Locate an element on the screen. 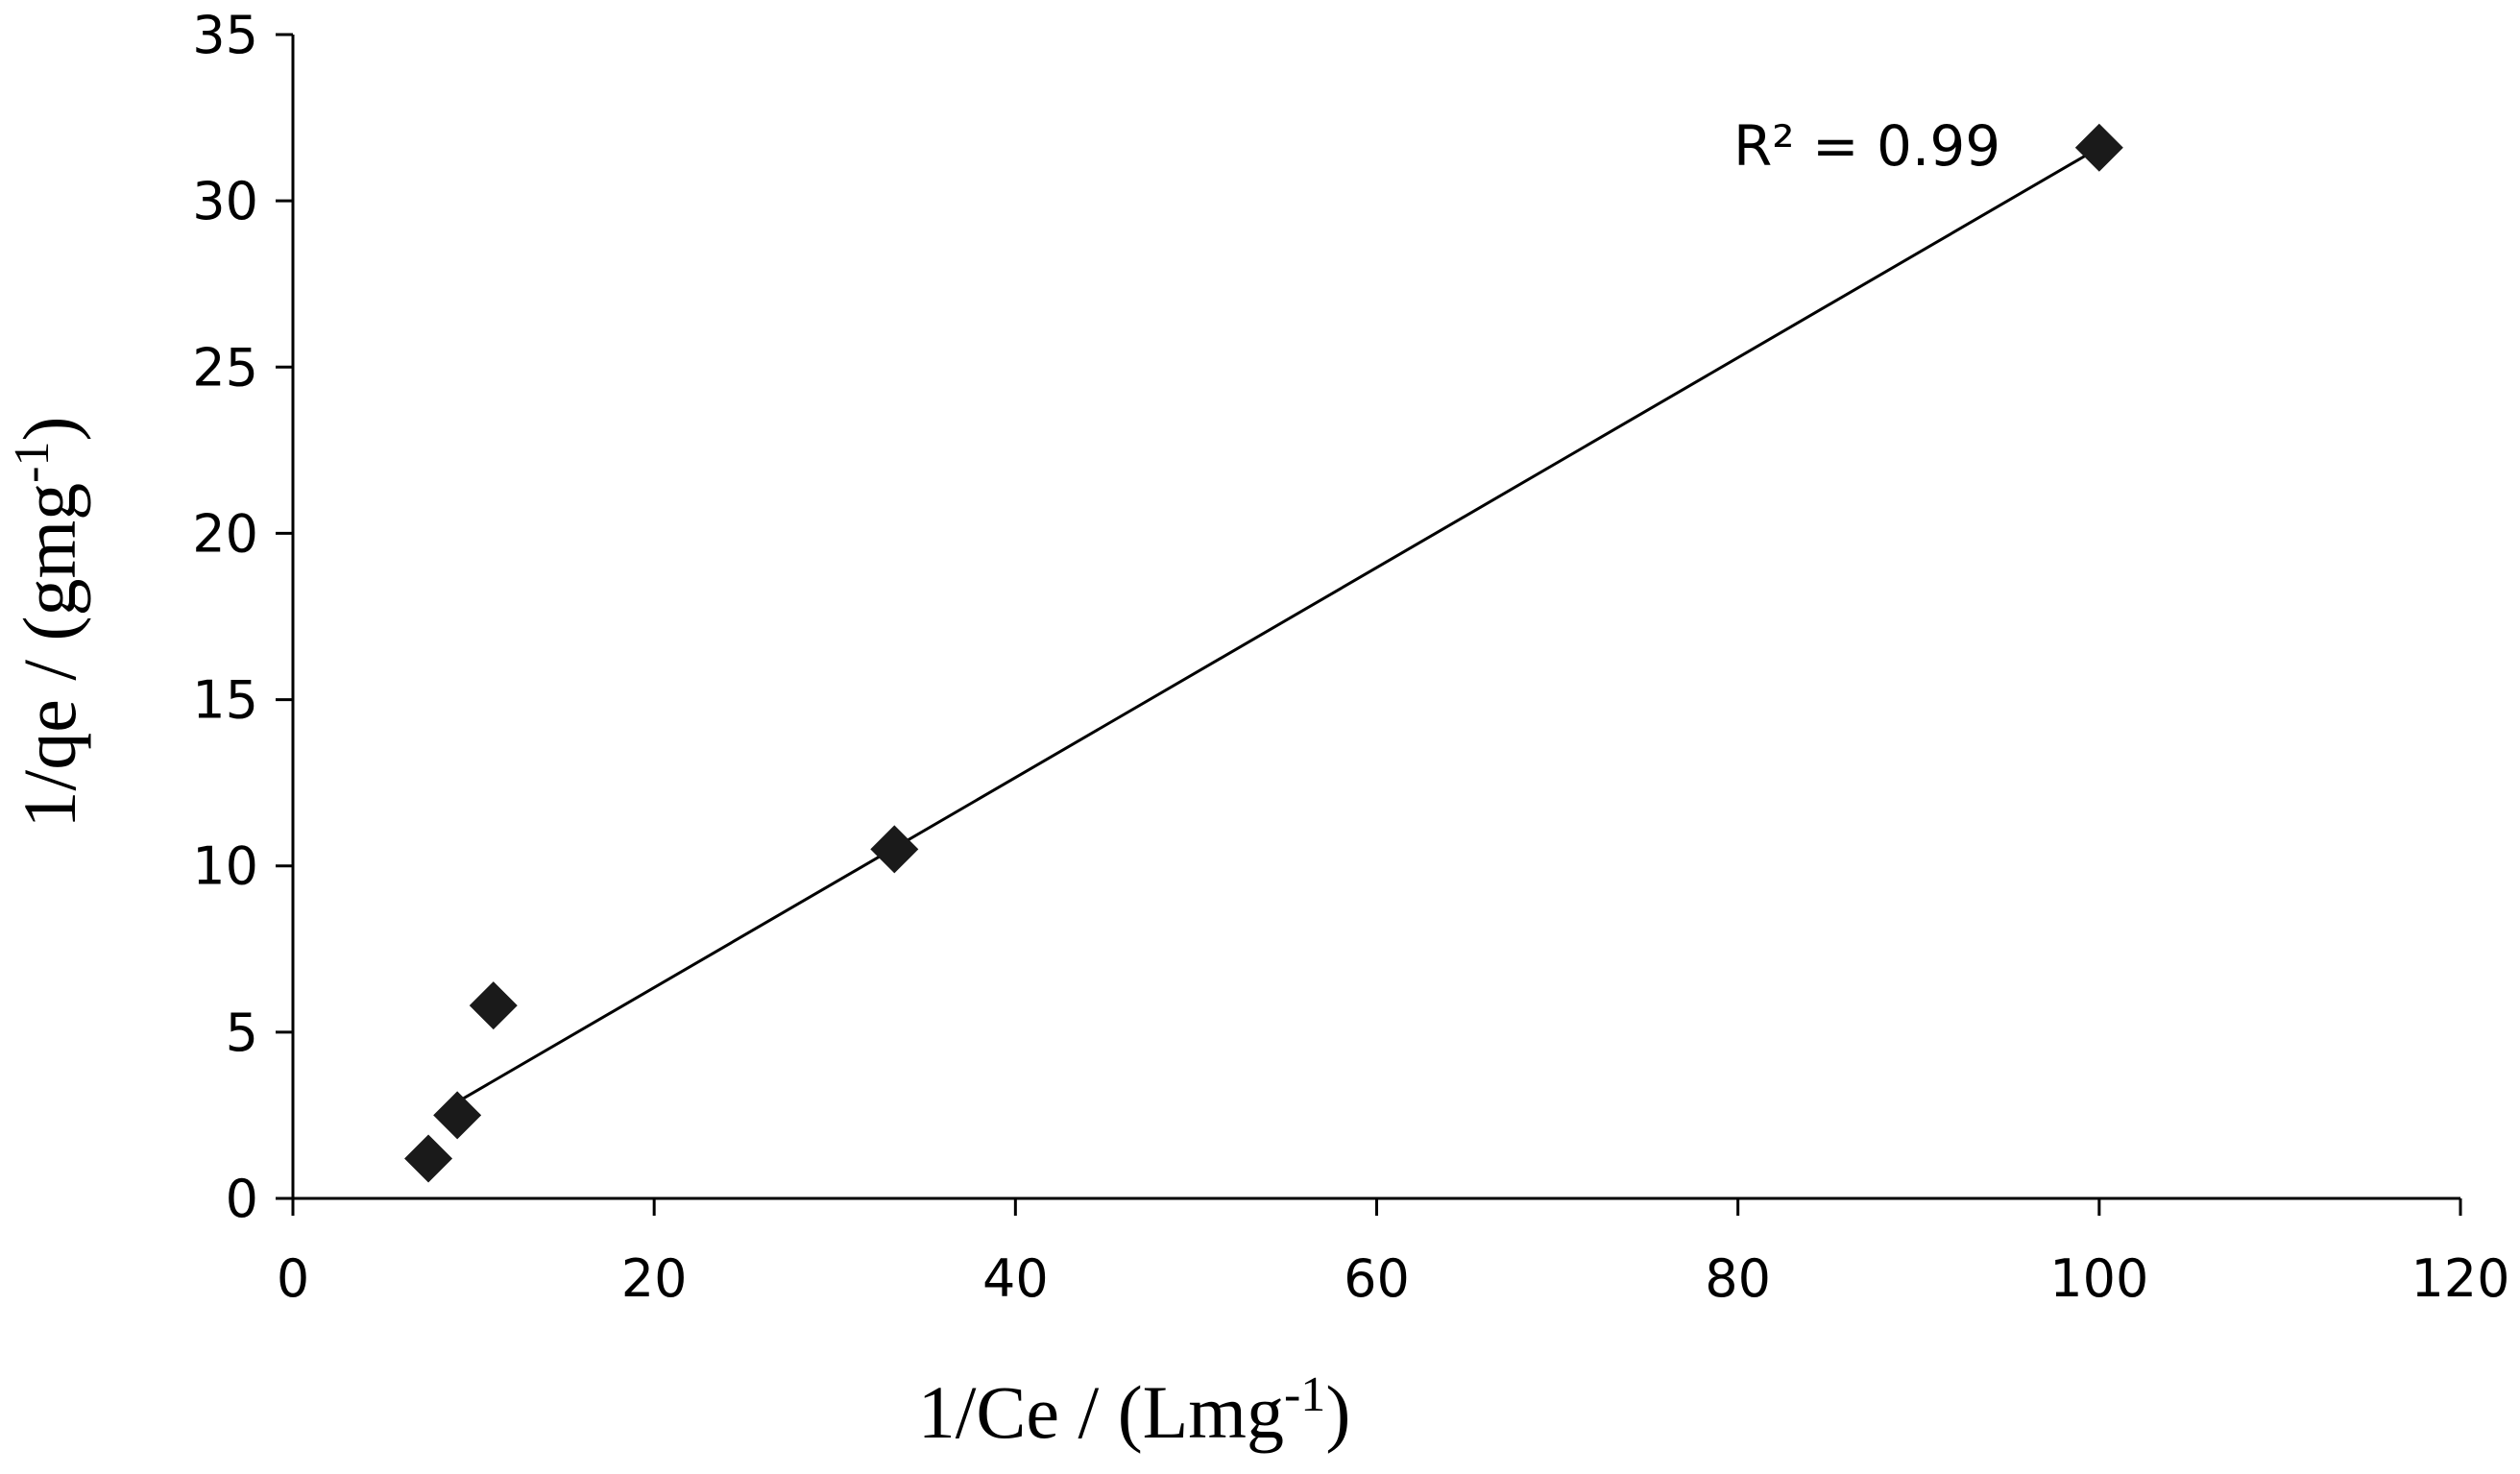  y-axis-title-main: 1/qe / (gmg is located at coordinates (49, 656).